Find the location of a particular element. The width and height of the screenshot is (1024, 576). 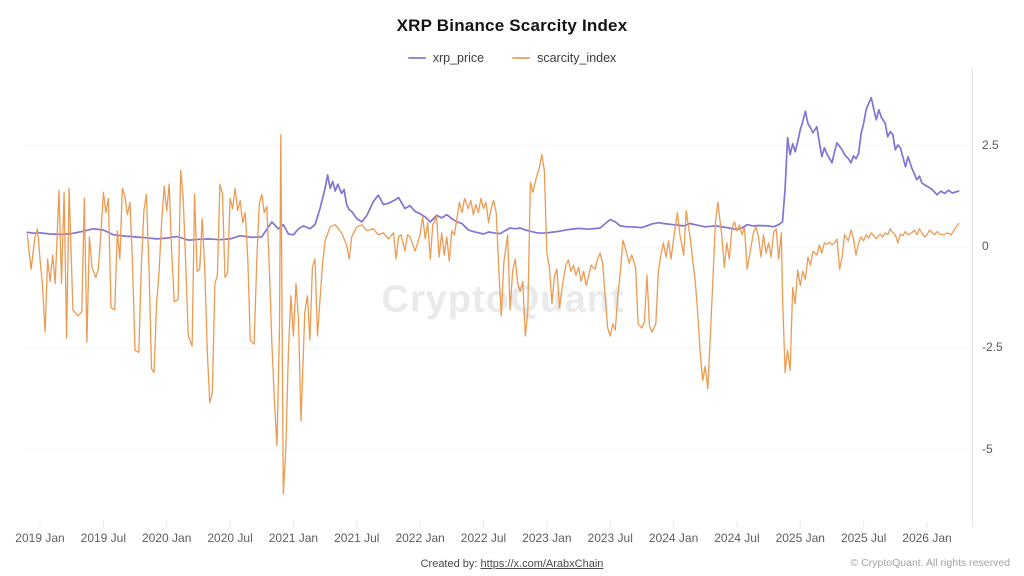

y-tick-label: -2.5 is located at coordinates (992, 347).